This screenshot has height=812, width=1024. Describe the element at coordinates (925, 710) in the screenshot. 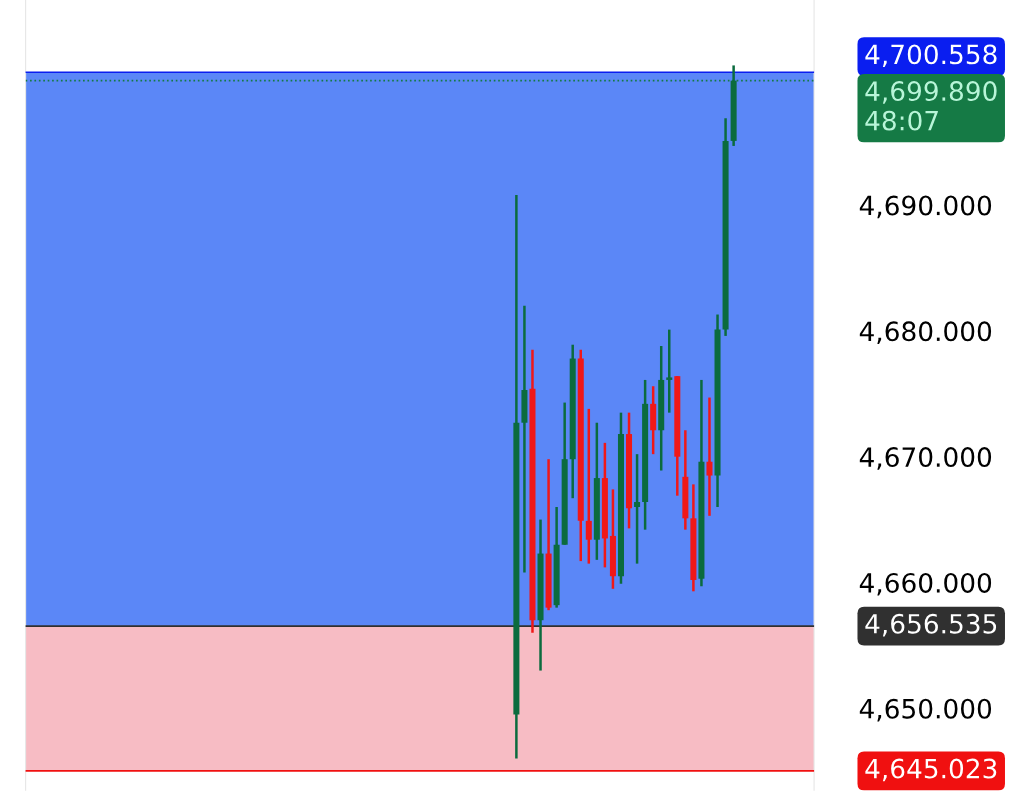

I see `y-tick-label: 4,650.000` at that location.